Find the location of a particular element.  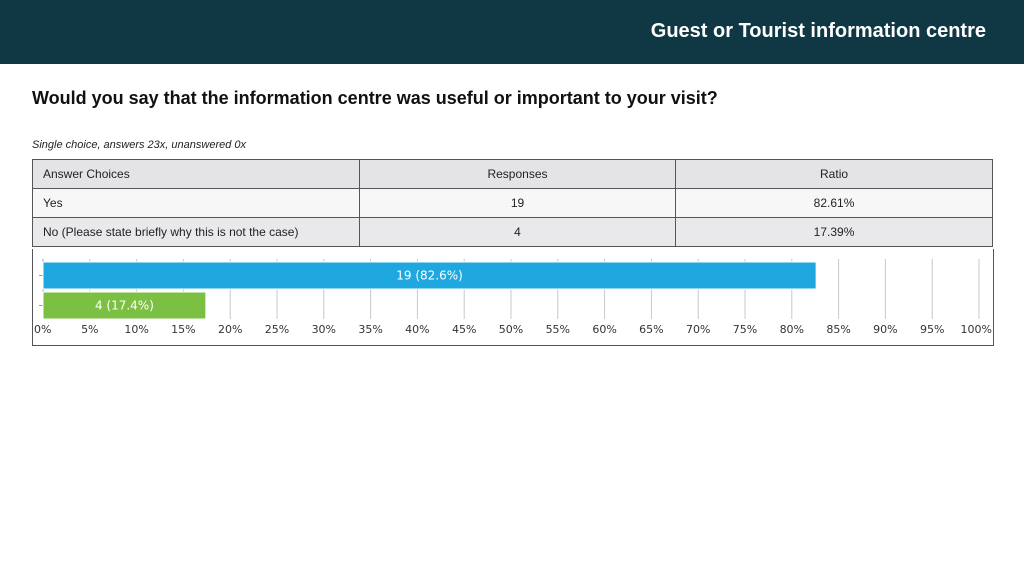

x-tick-label: 80% is located at coordinates (792, 329).